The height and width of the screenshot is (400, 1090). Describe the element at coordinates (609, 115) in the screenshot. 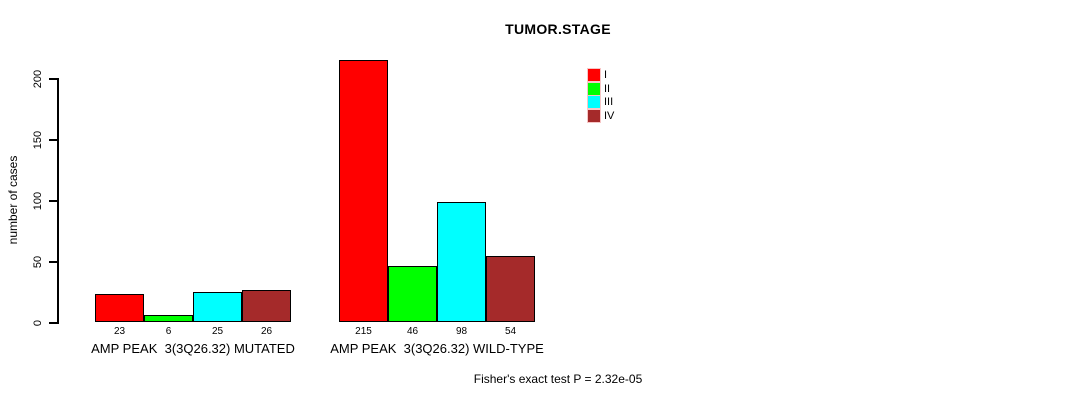

I see `legend-label: IV` at that location.